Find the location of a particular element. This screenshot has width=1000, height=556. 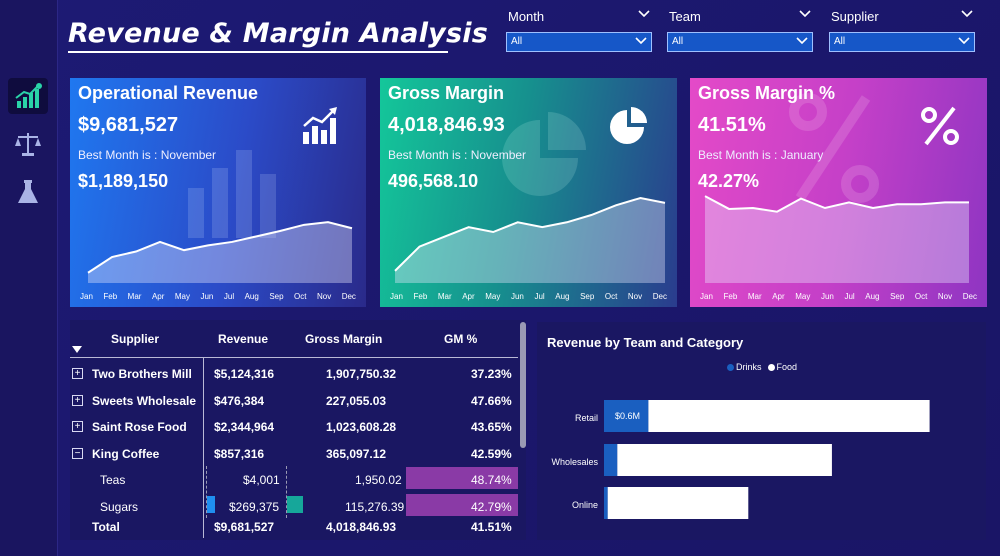

margin-pct-sparkline is located at coordinates (836, 239).